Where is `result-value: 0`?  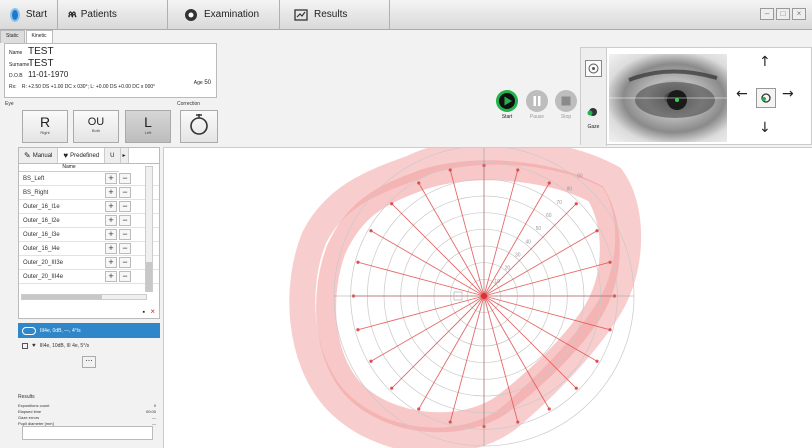 result-value: 0 is located at coordinates (154, 405).